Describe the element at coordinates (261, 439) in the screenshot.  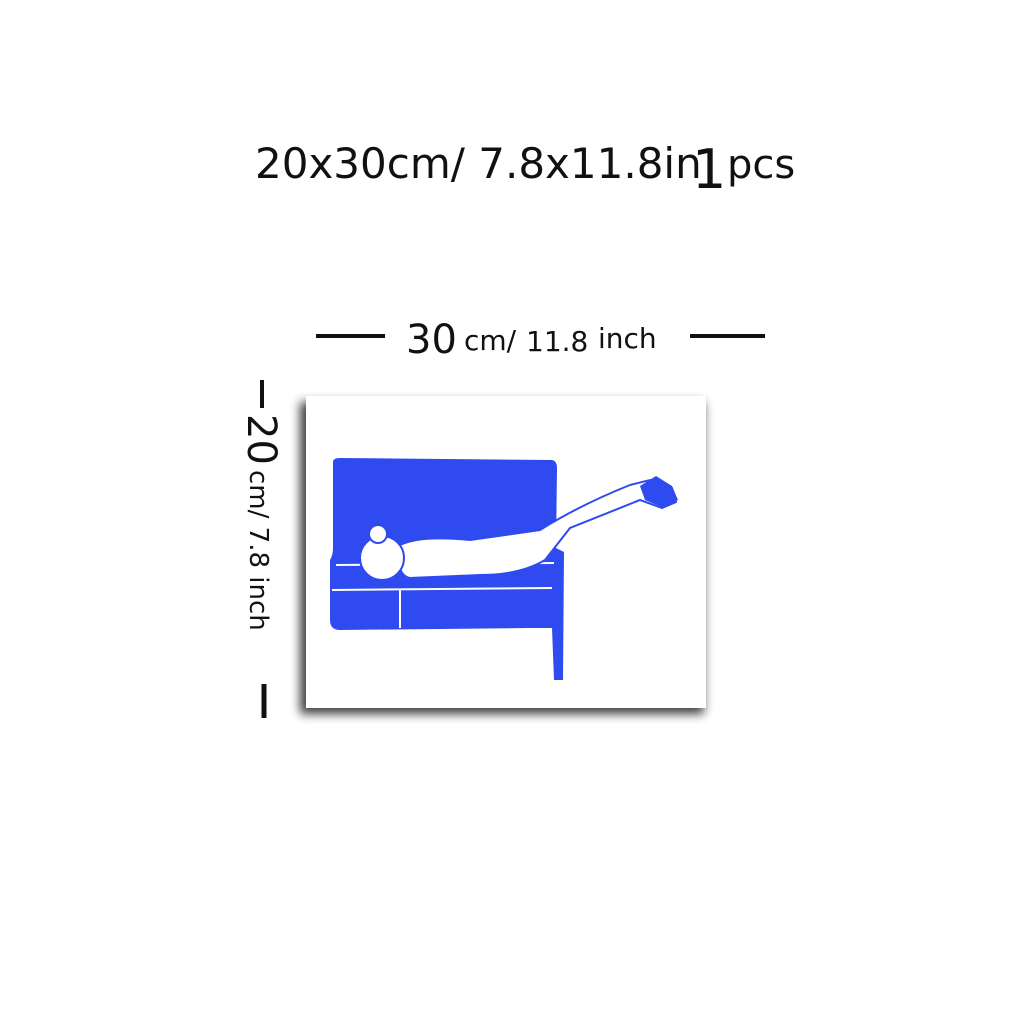
I see `height-value: 20` at that location.